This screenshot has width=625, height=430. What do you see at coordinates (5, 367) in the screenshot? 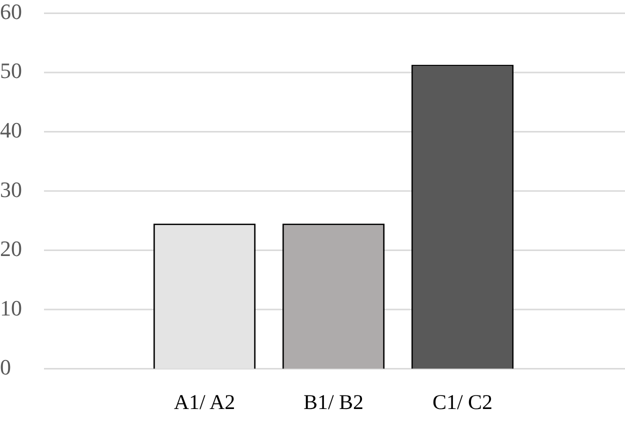
I see `y-tick-label: 0` at bounding box center [5, 367].